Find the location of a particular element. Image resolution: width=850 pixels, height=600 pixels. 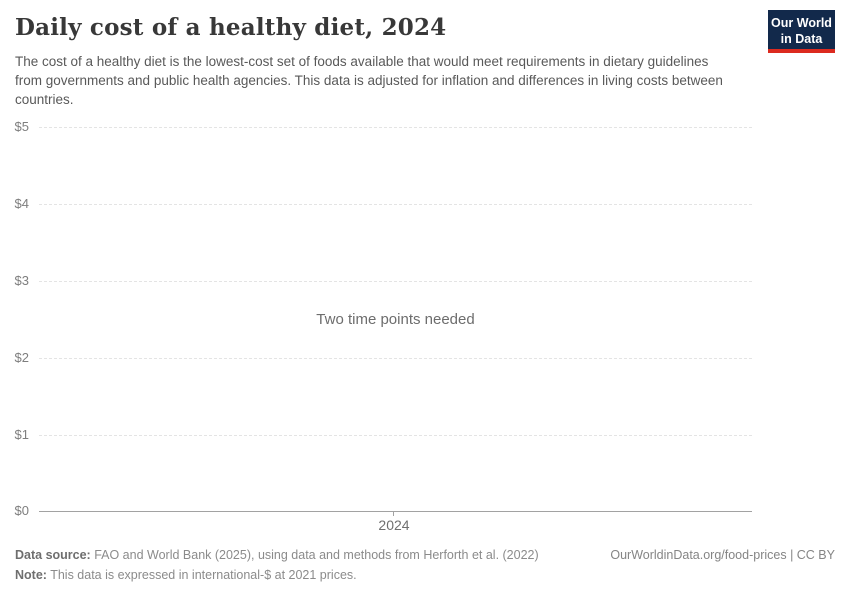

y-tick-label: $1 is located at coordinates (21, 434).